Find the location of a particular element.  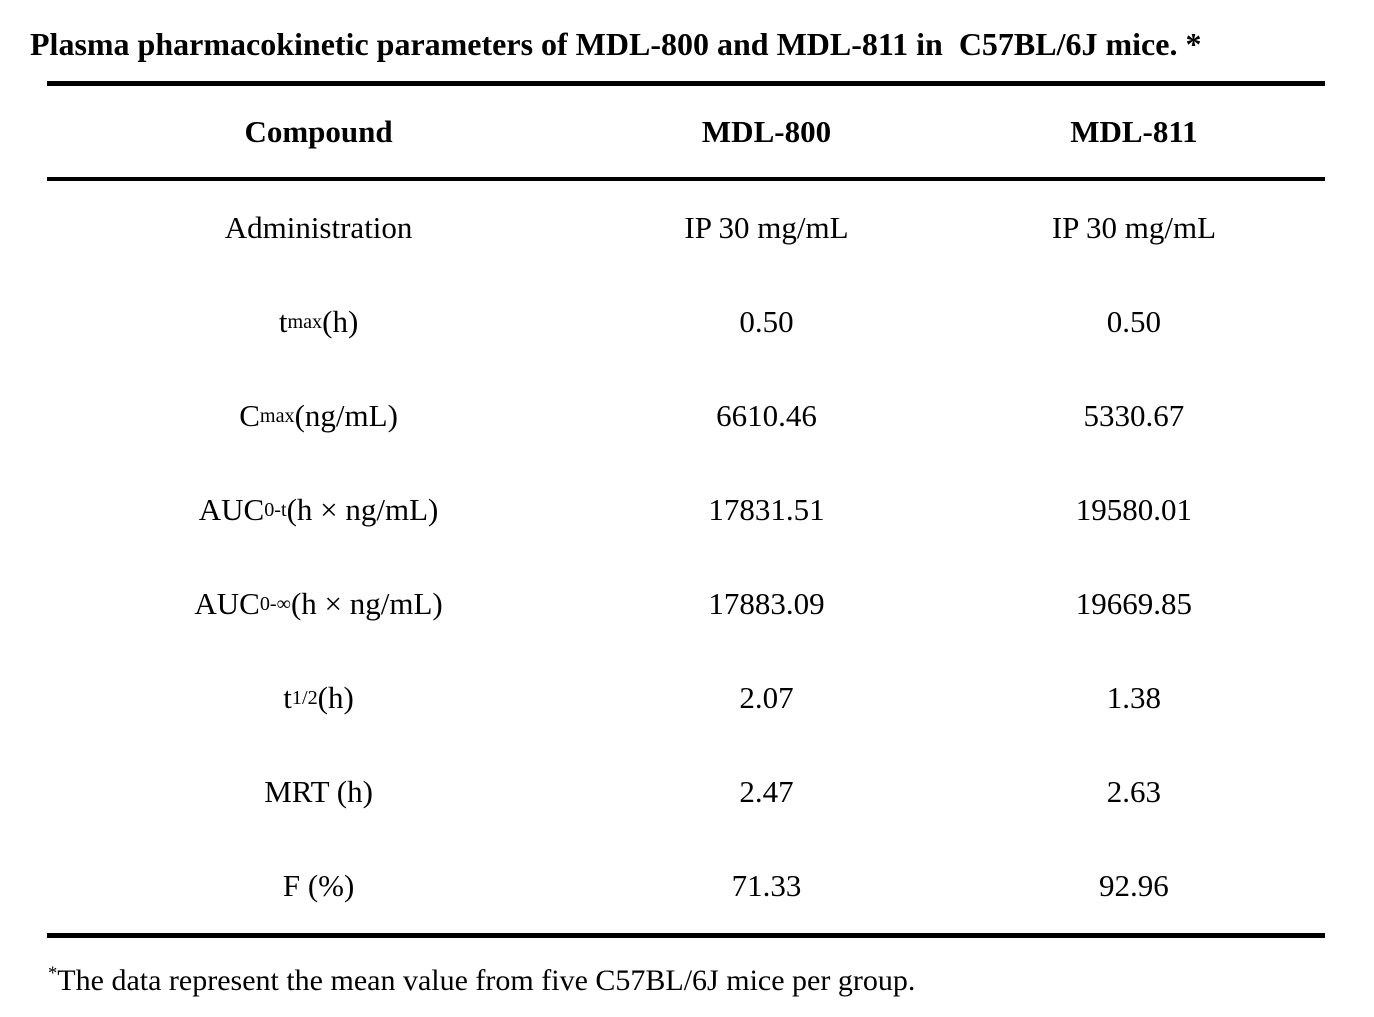

cell-mdl800: 6610.46 is located at coordinates (766, 415).